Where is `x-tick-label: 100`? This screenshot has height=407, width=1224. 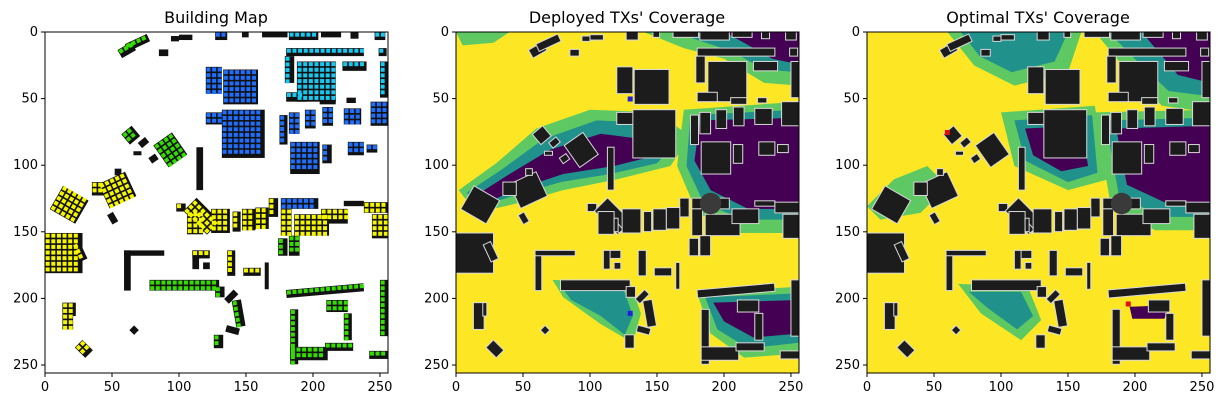
x-tick-label: 100 is located at coordinates (1001, 387).